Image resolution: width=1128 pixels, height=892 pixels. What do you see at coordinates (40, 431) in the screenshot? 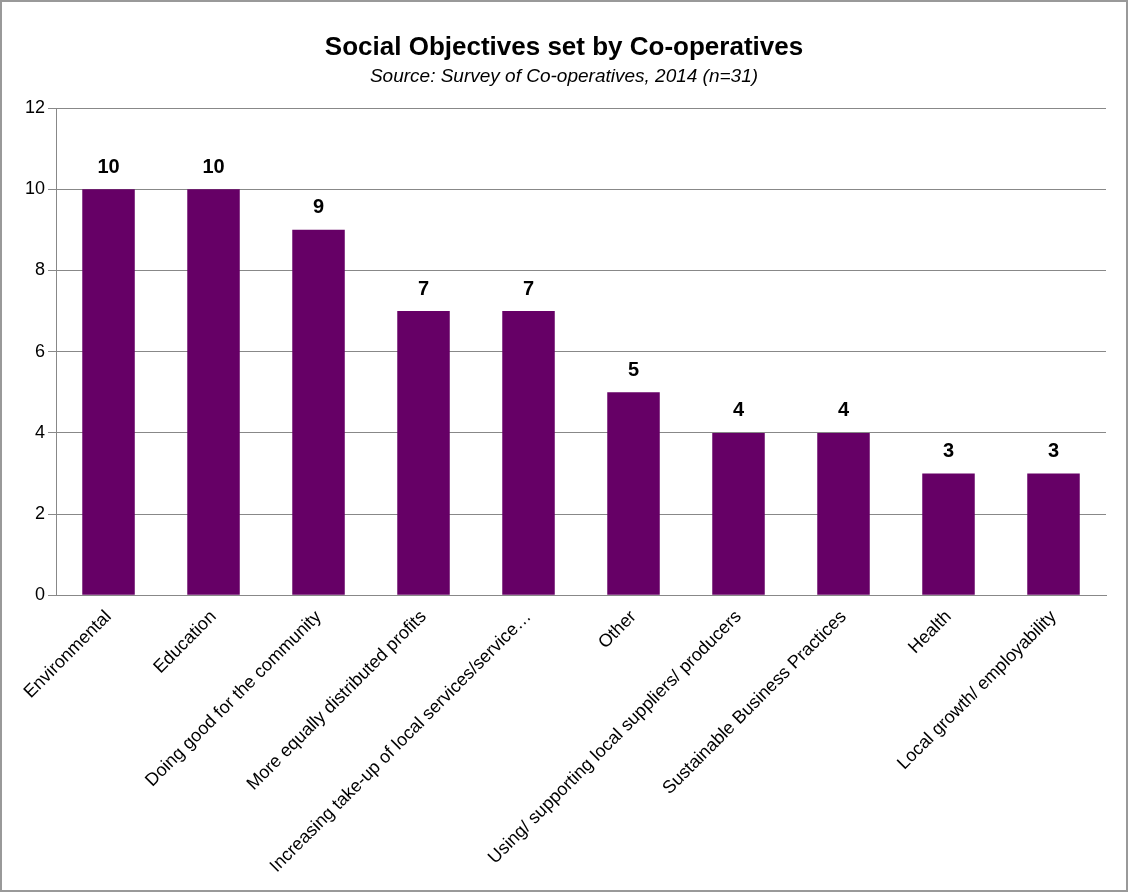
I see `y-tick-label: 4` at bounding box center [40, 431].